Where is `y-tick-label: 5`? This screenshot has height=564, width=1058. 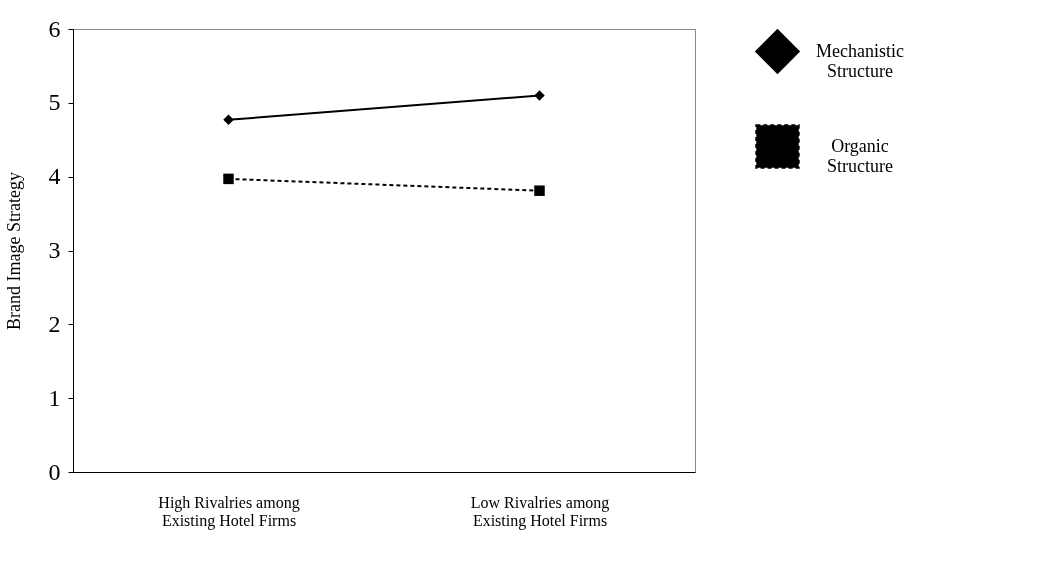
y-tick-label: 5 is located at coordinates (54, 102).